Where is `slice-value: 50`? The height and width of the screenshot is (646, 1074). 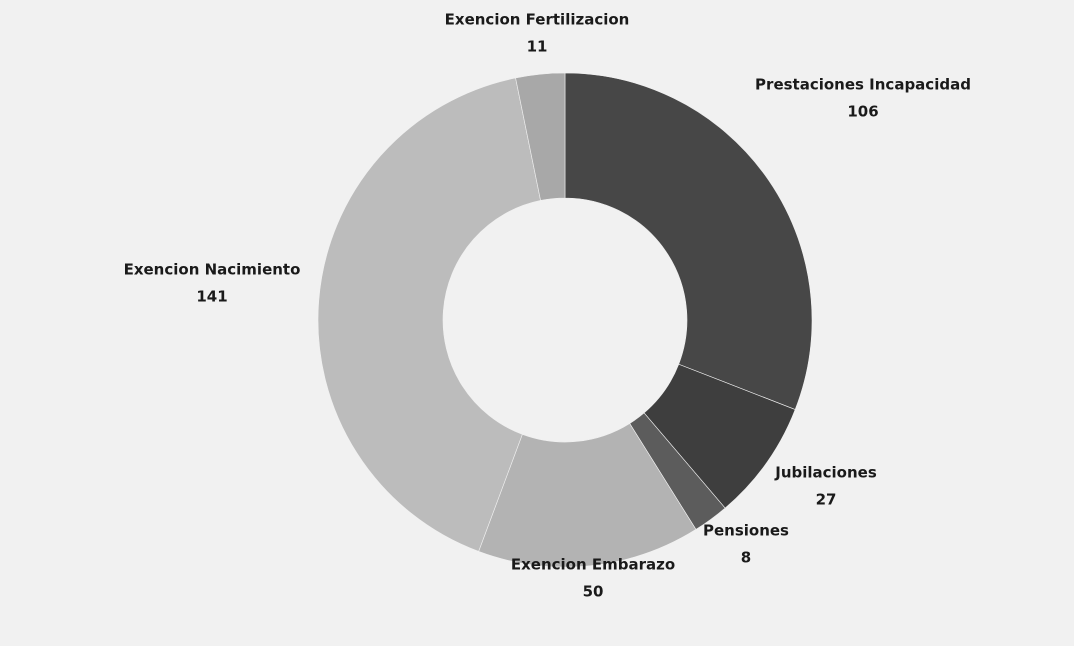 slice-value: 50 is located at coordinates (593, 592).